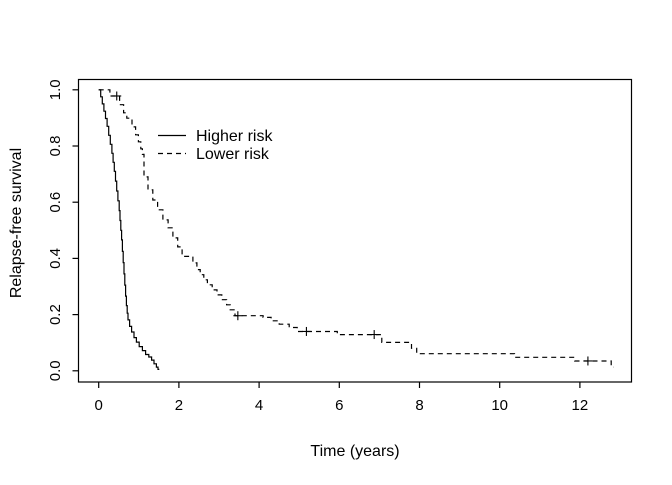 The image size is (672, 485). Describe the element at coordinates (16, 223) in the screenshot. I see `y-axis-title: Relapse-free survival` at that location.